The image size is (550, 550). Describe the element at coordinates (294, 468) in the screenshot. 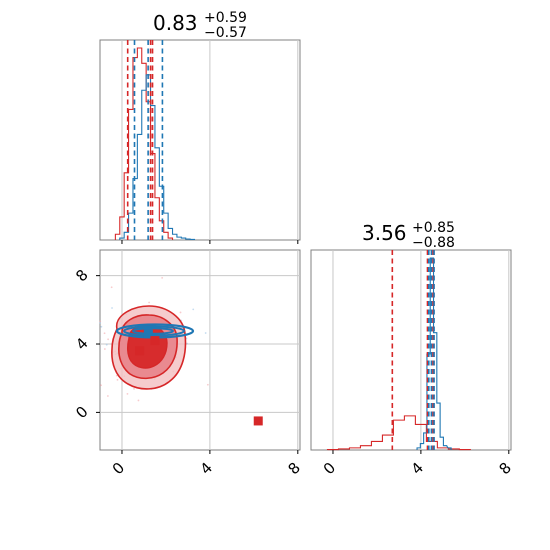

I see `scatter-xtick-2: 8` at that location.